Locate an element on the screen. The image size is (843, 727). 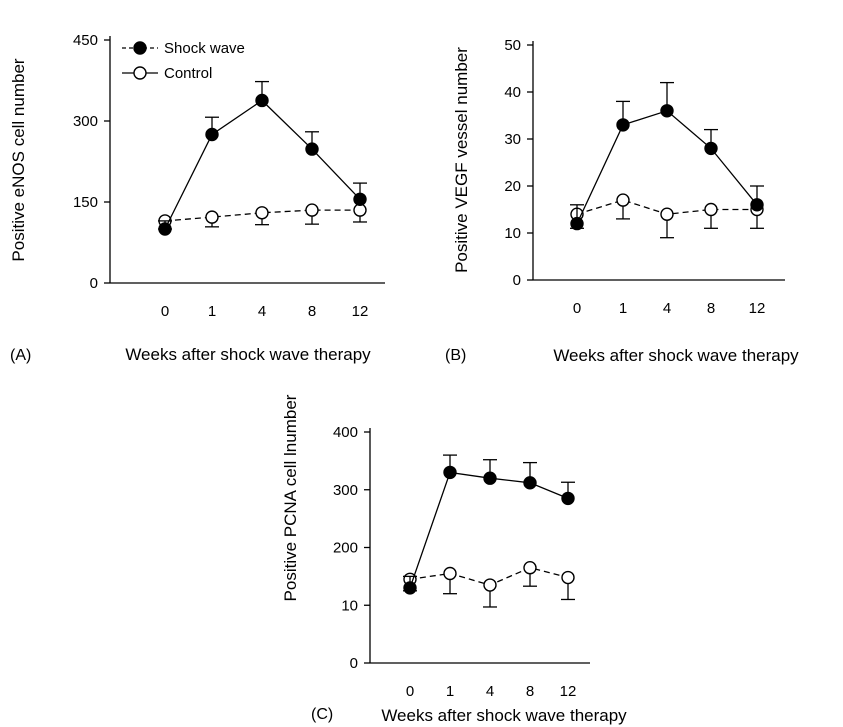
y-axis-label: Positive PCNA cell lnumber is located at coordinates (290, 497).